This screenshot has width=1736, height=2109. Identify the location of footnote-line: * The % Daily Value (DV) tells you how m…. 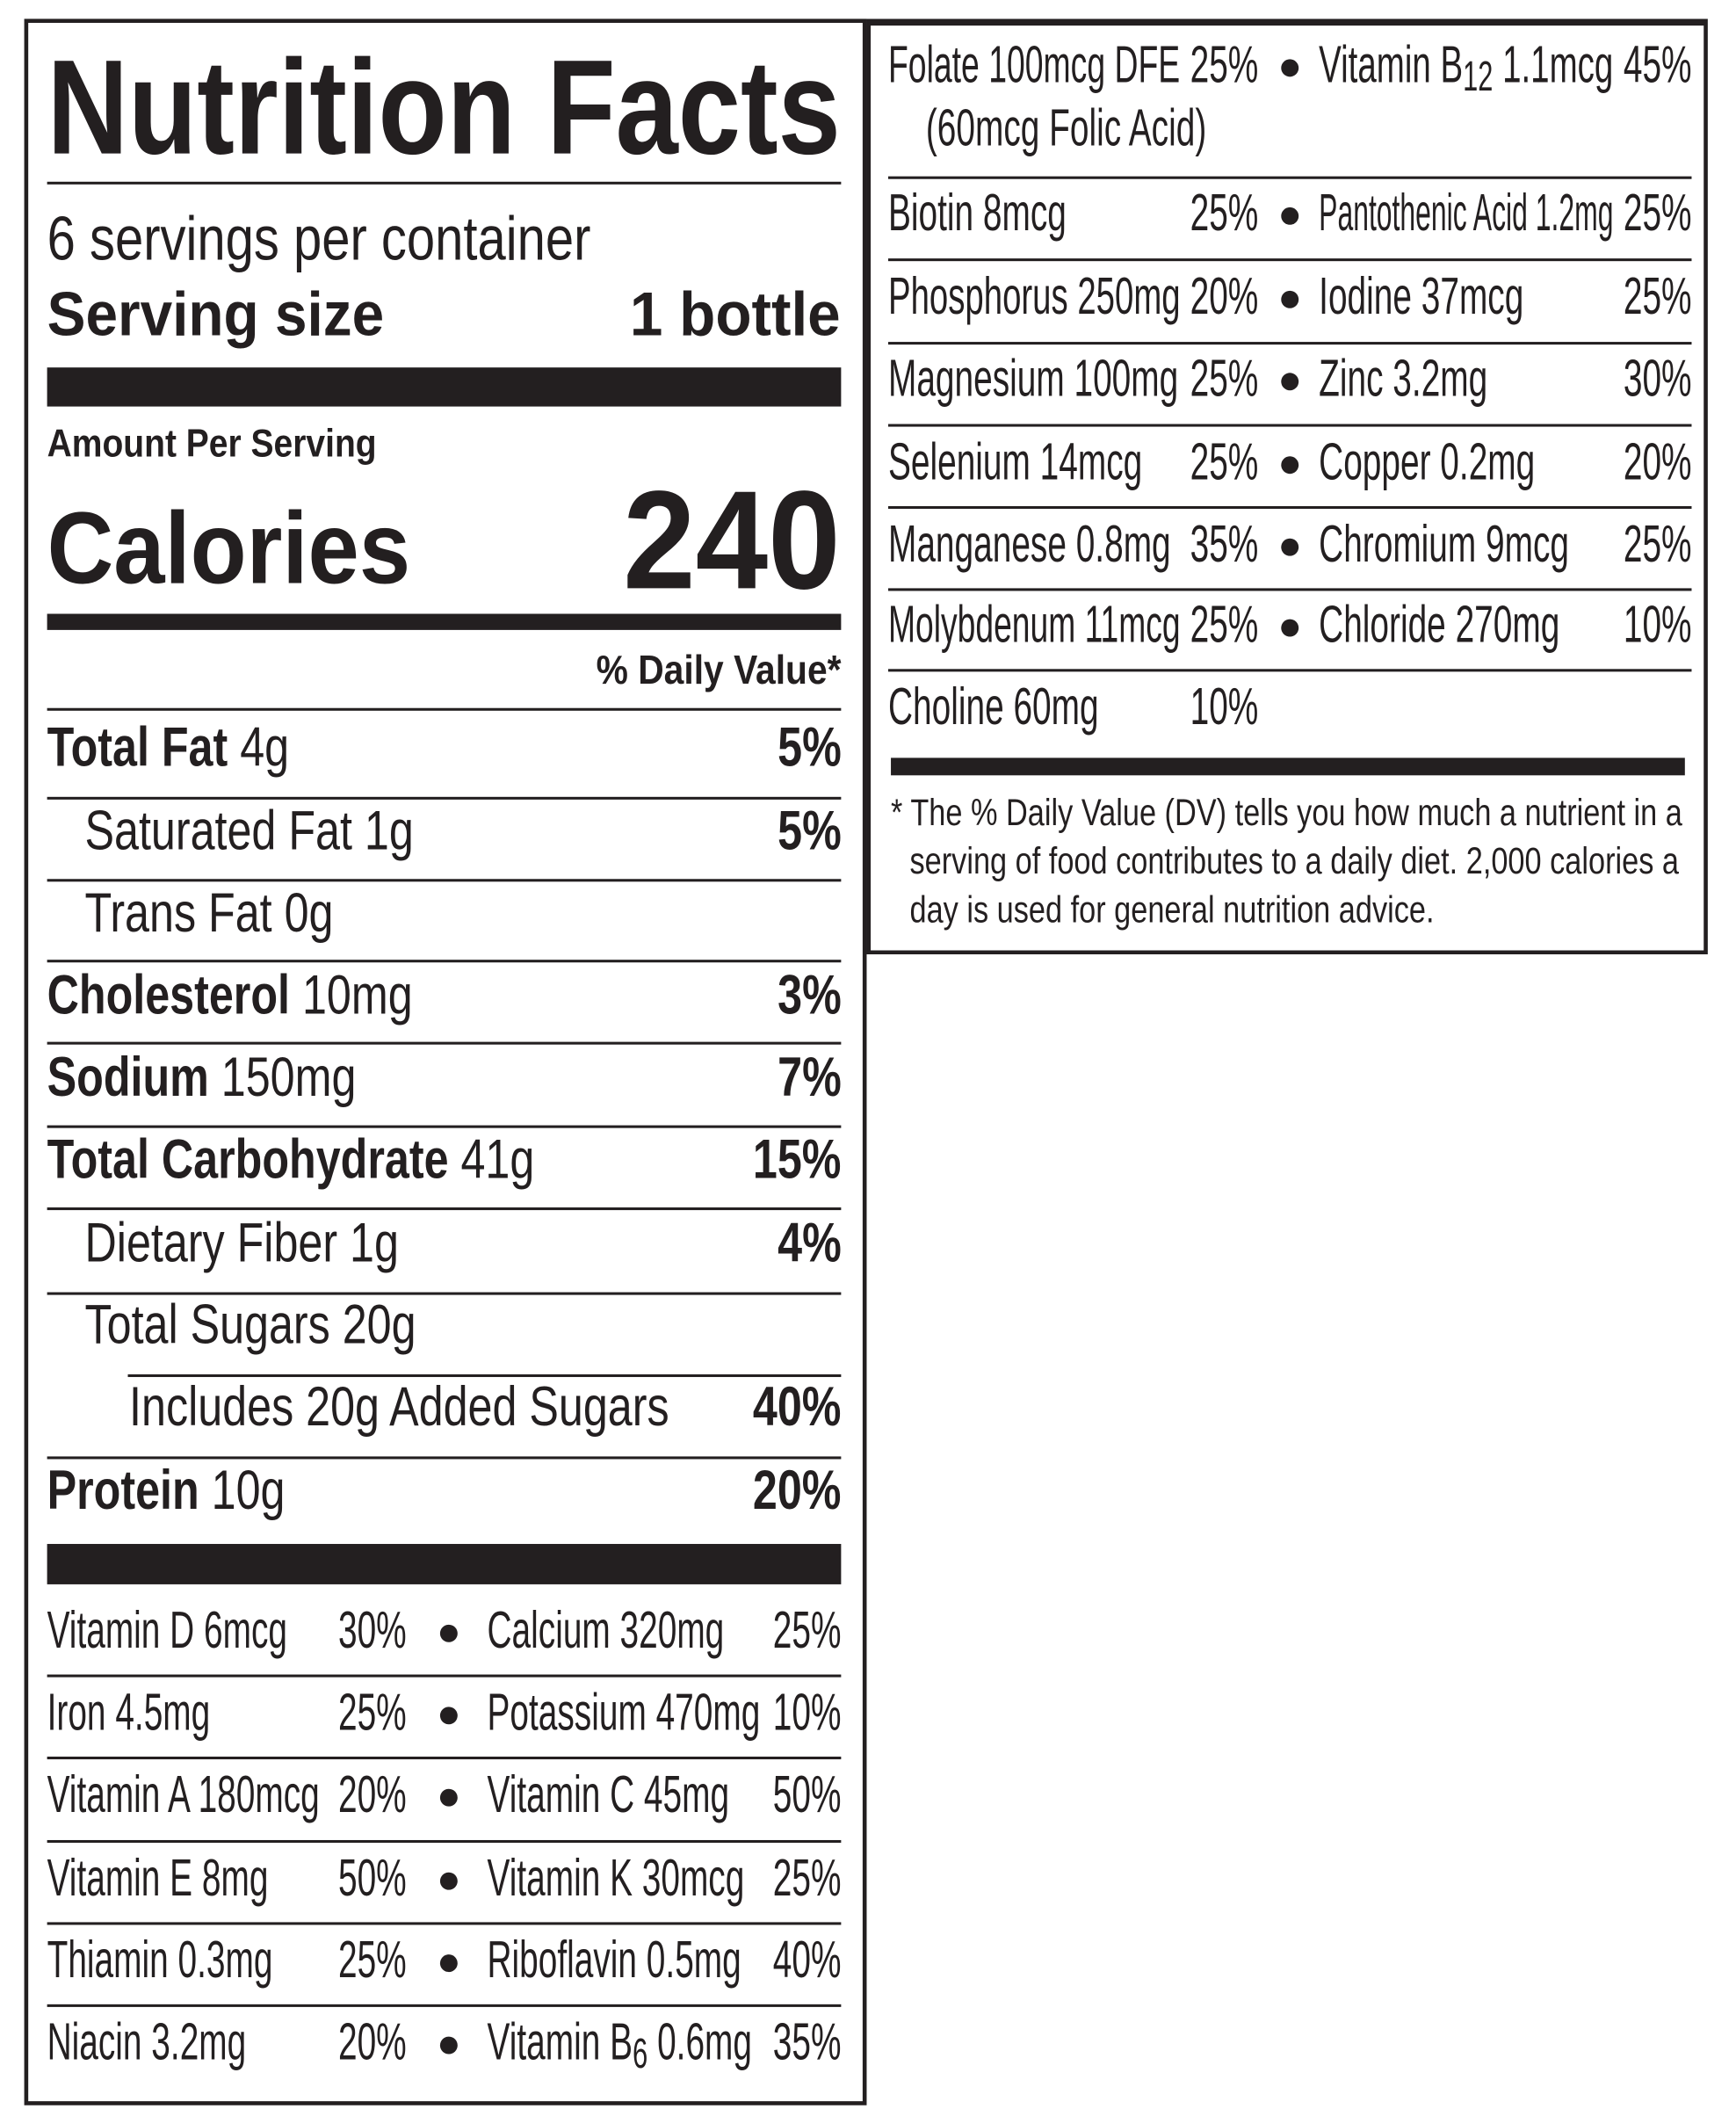
(1286, 812).